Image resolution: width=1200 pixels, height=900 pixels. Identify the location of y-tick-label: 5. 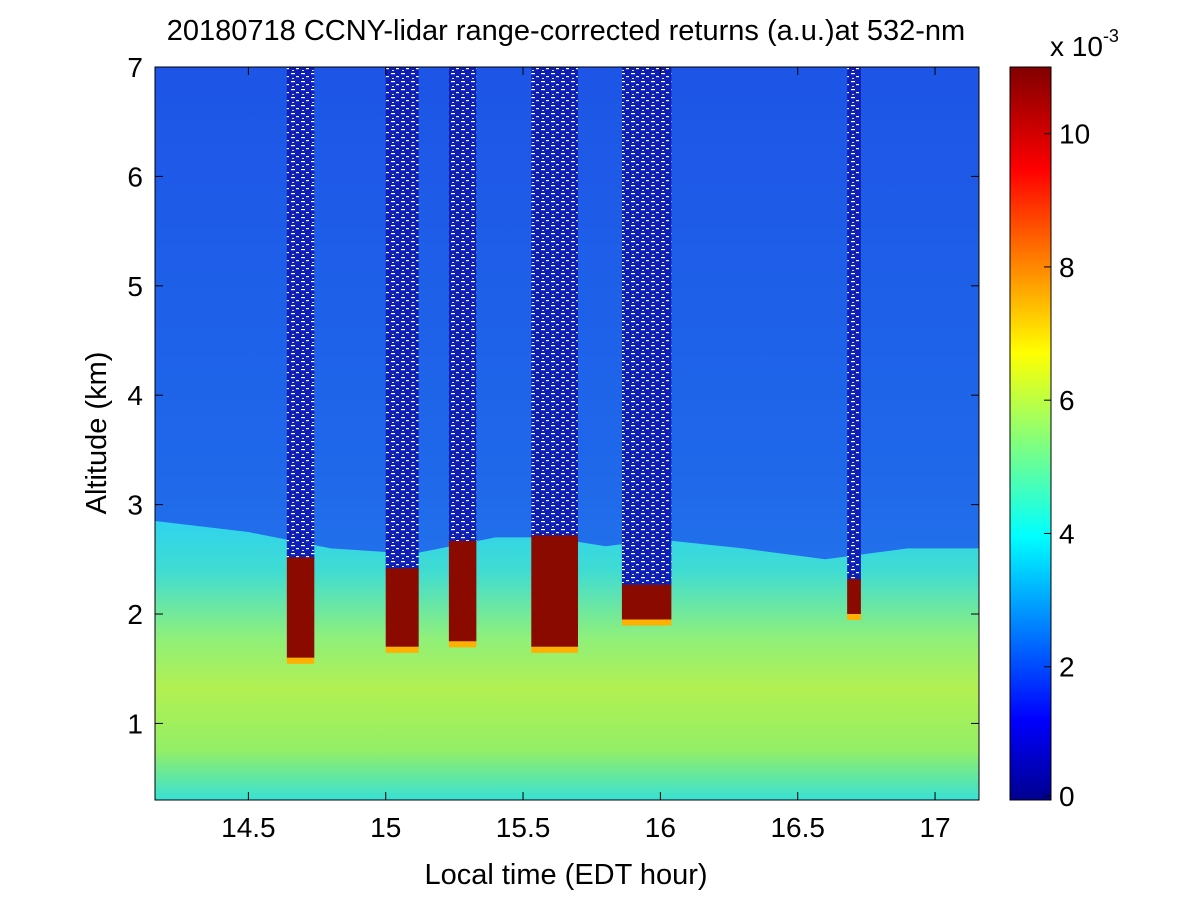
(135, 286).